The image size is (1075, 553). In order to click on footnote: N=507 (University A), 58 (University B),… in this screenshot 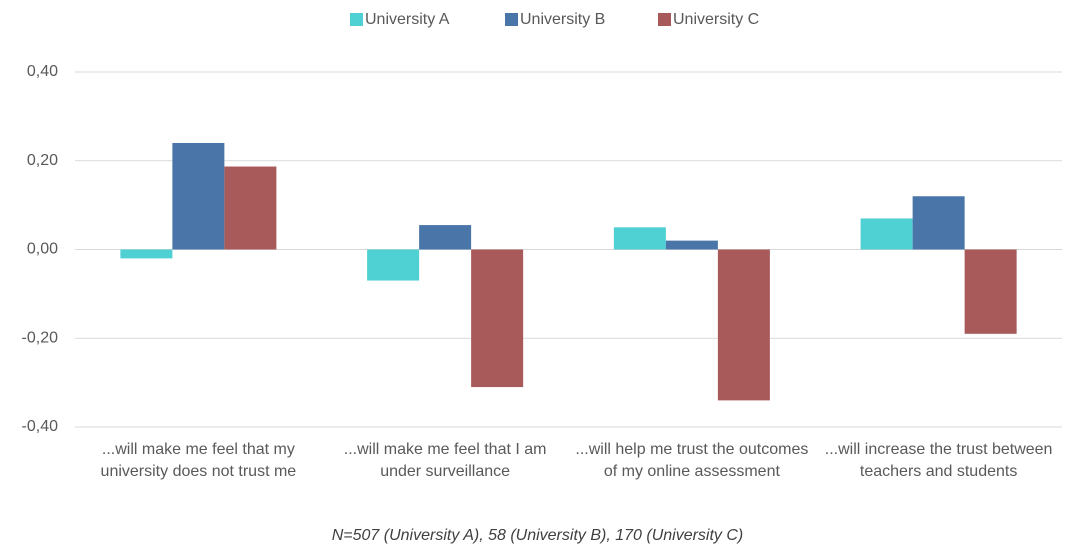, I will do `click(537, 535)`.